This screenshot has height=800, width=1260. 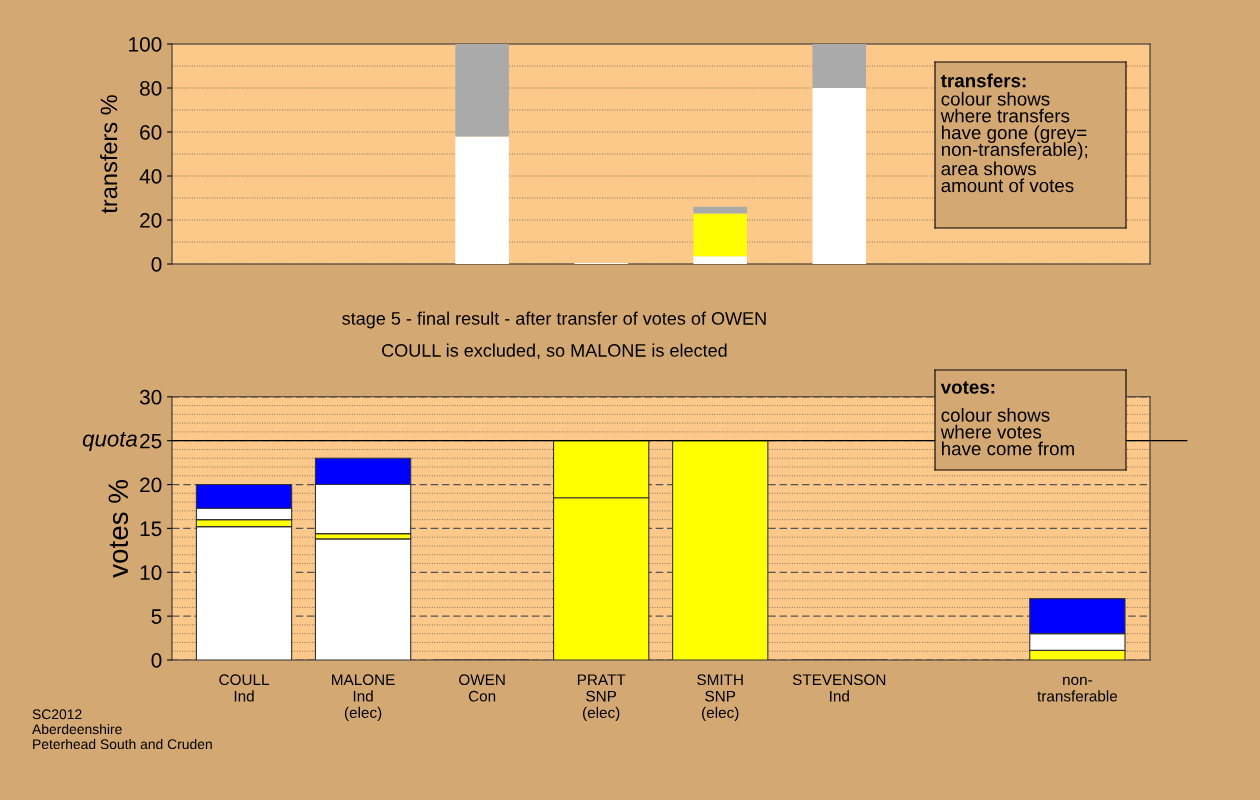 I want to click on y-axis-title: votes %, so click(x=118, y=528).